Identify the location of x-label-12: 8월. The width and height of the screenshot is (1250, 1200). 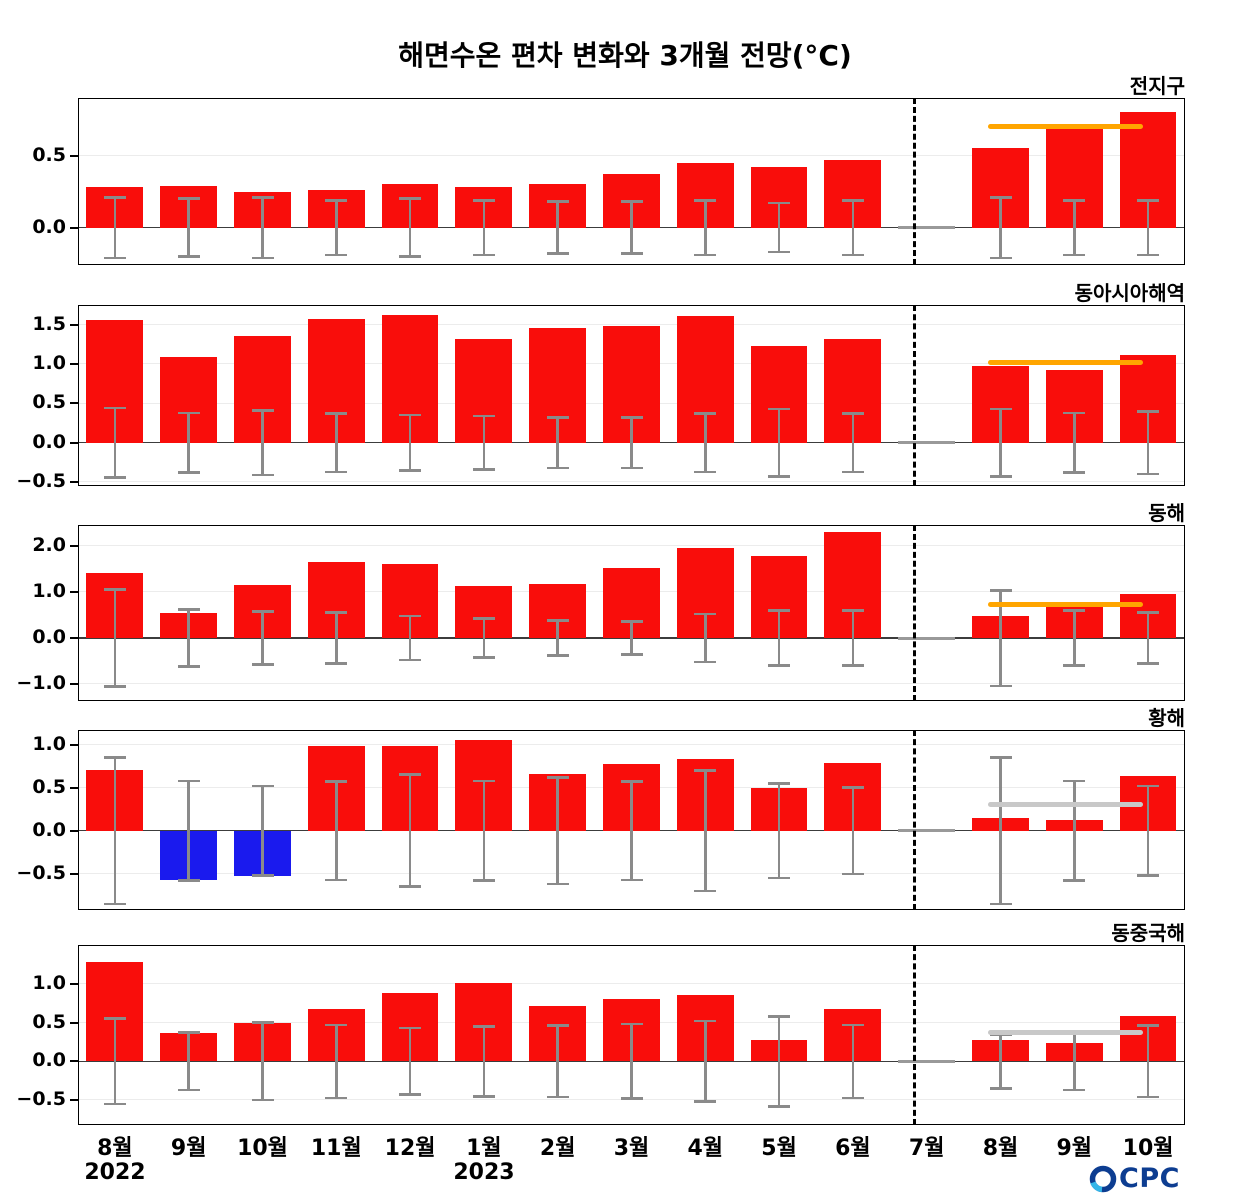
(1000, 1148).